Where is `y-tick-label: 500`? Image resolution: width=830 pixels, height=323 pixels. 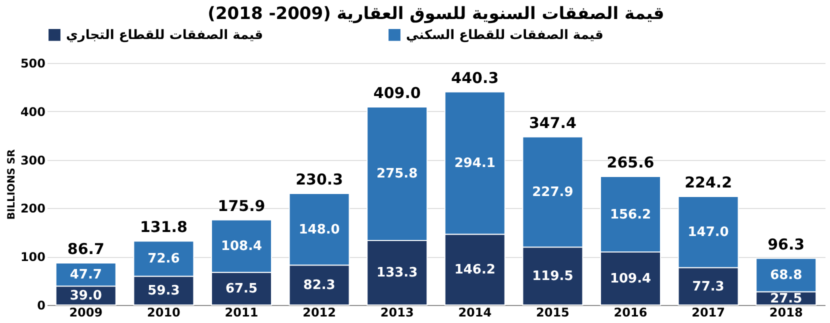
y-tick-label: 500 is located at coordinates (33, 63).